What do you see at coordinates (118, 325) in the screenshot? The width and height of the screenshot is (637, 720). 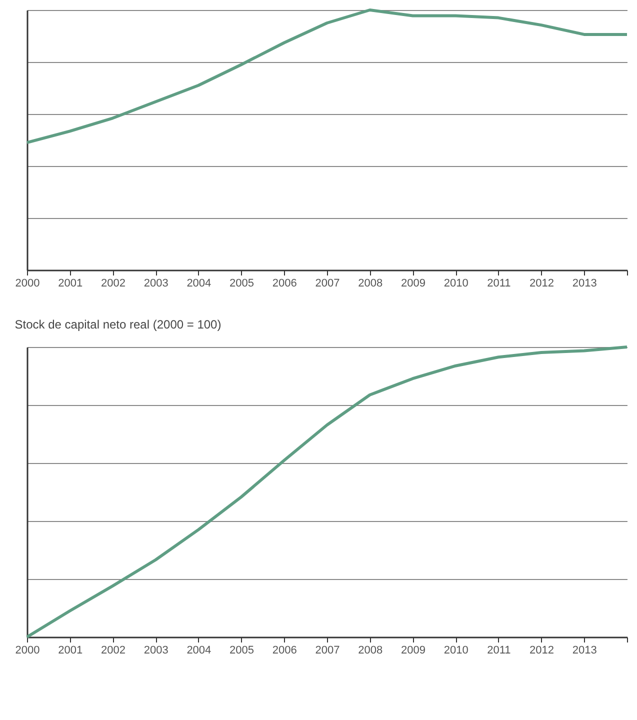 I see `chart-title: Stock de capital neto real (2000 = 100)` at bounding box center [118, 325].